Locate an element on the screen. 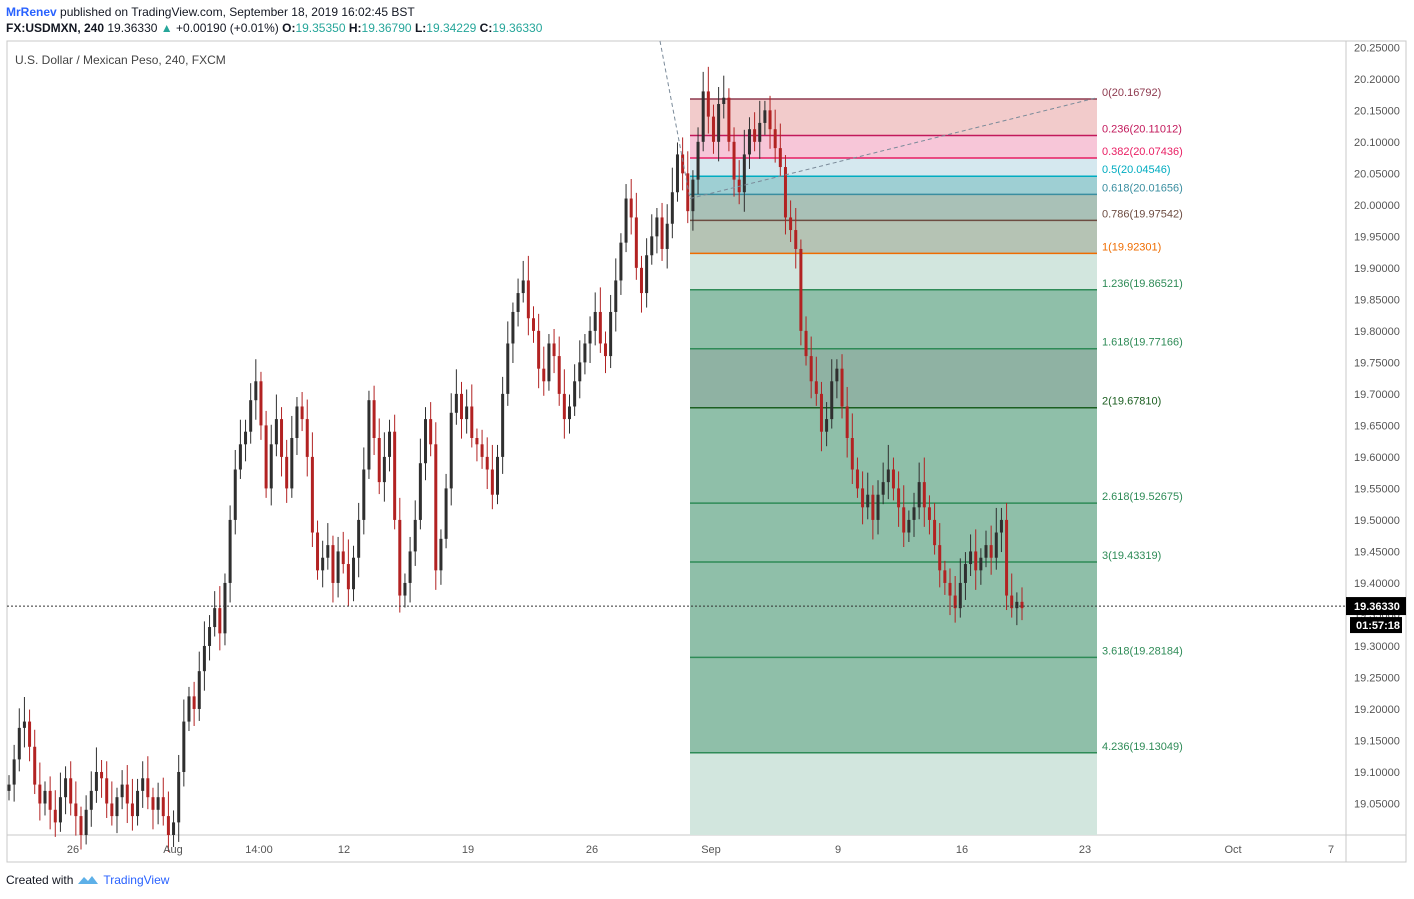  high-value: 19.36790 is located at coordinates (386, 28).